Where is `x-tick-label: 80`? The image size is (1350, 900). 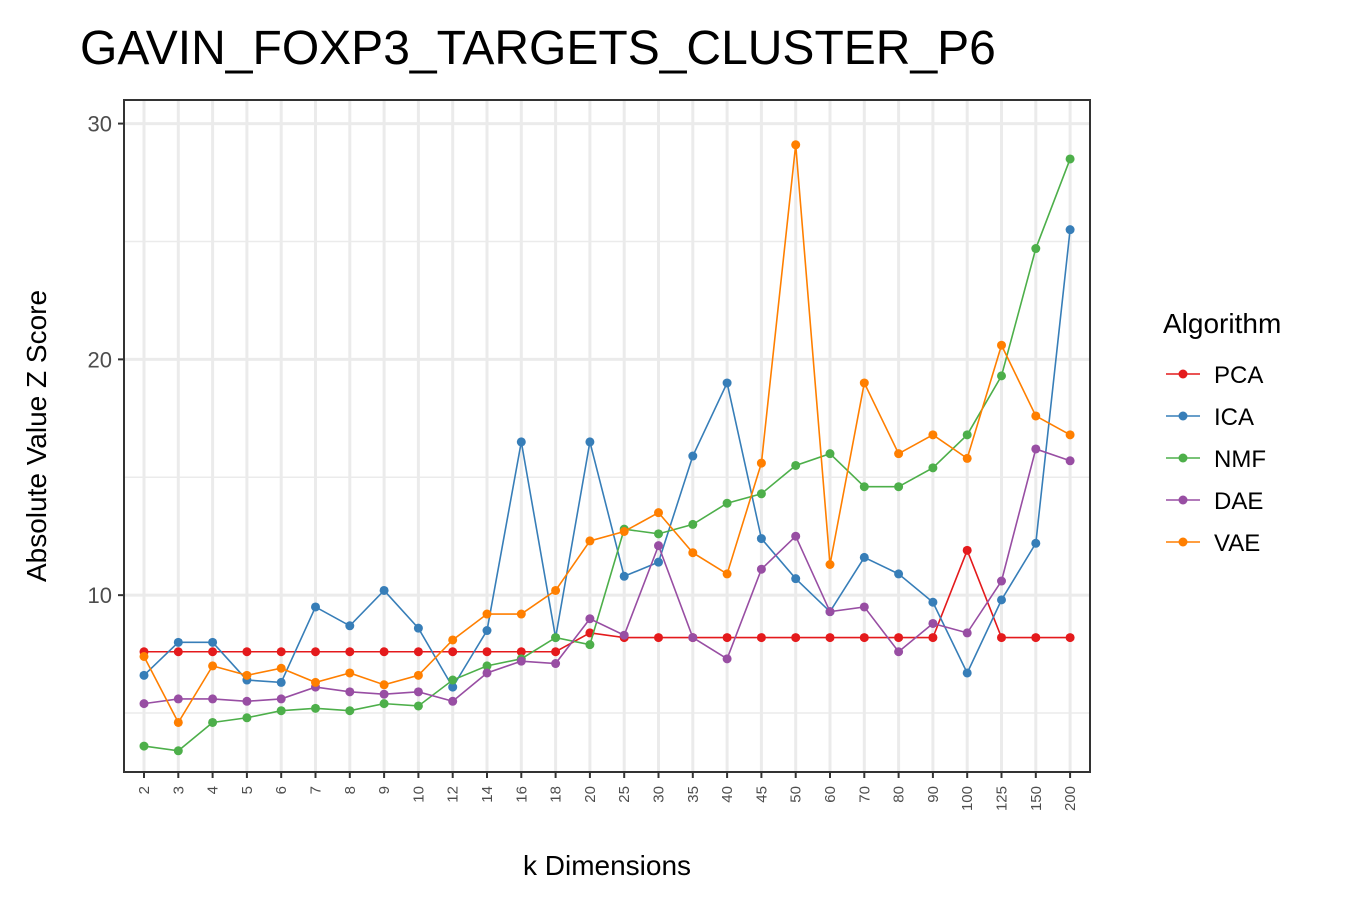
x-tick-label: 80 is located at coordinates (899, 794).